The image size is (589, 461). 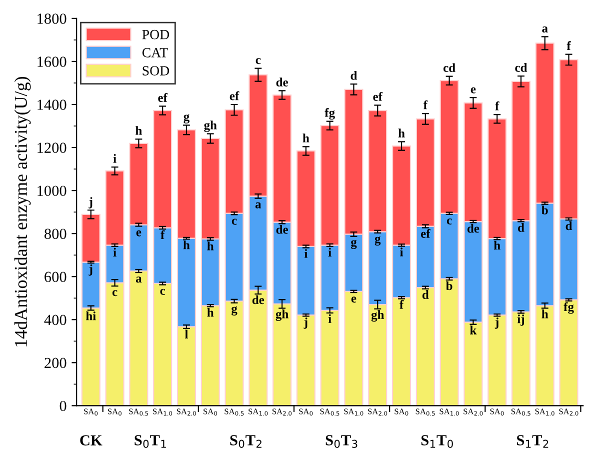 I want to click on text: S$_{0}$T$_{3}$, so click(x=342, y=441).